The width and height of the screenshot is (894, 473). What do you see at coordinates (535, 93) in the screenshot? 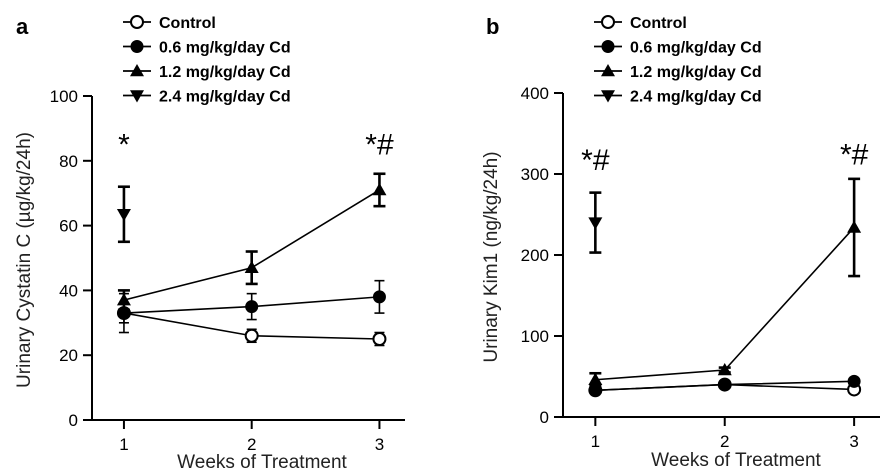
I see `y-tick-label: 400` at bounding box center [535, 93].